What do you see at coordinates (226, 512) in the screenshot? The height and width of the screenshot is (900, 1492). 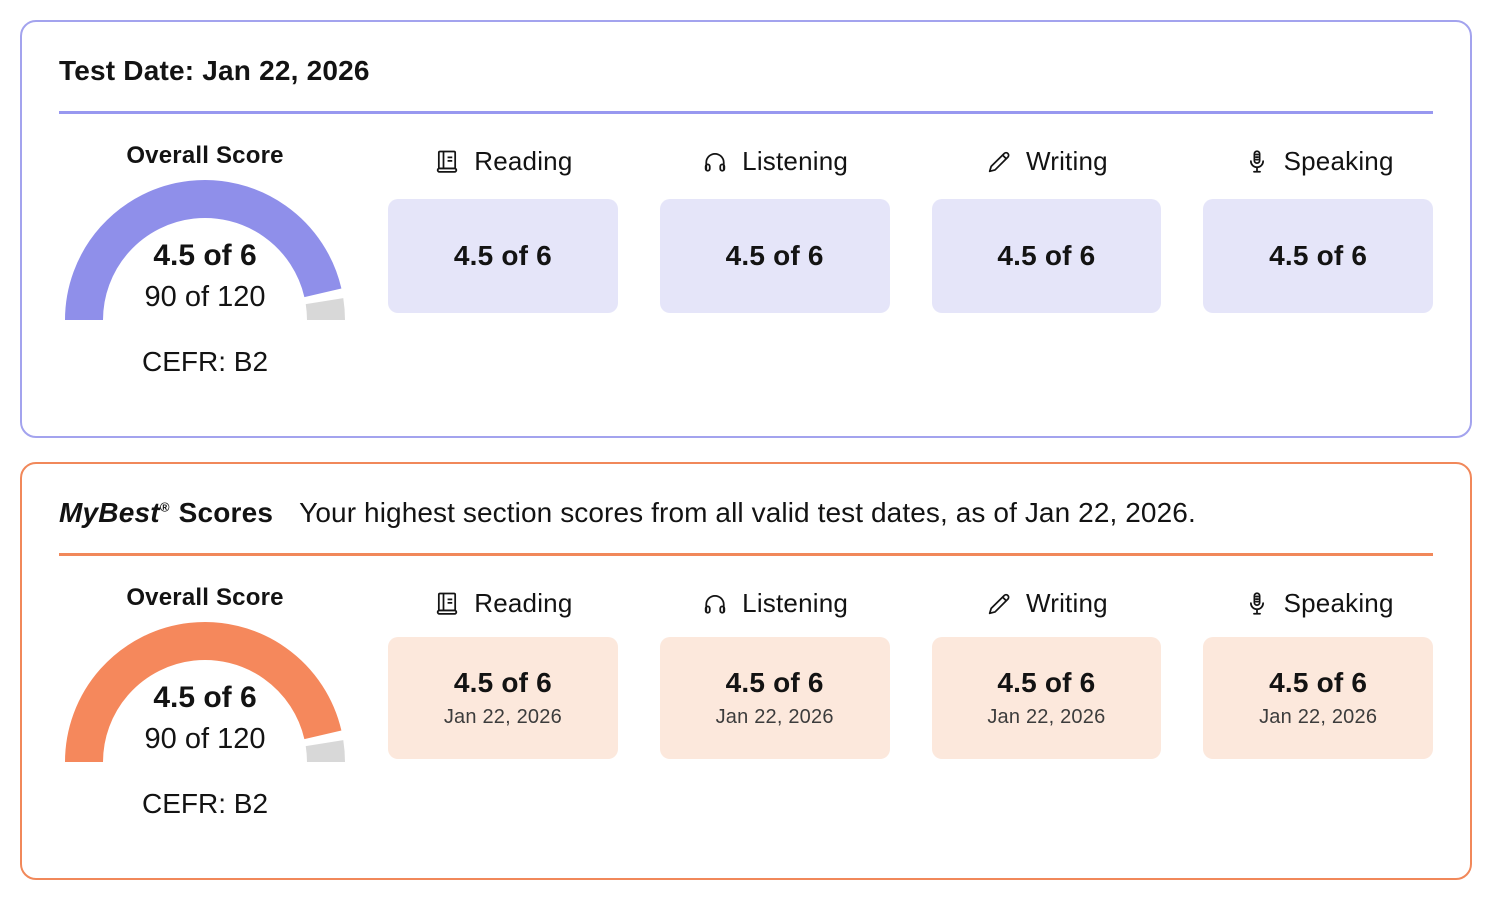 I see `mybest-title-suffix: Scores` at bounding box center [226, 512].